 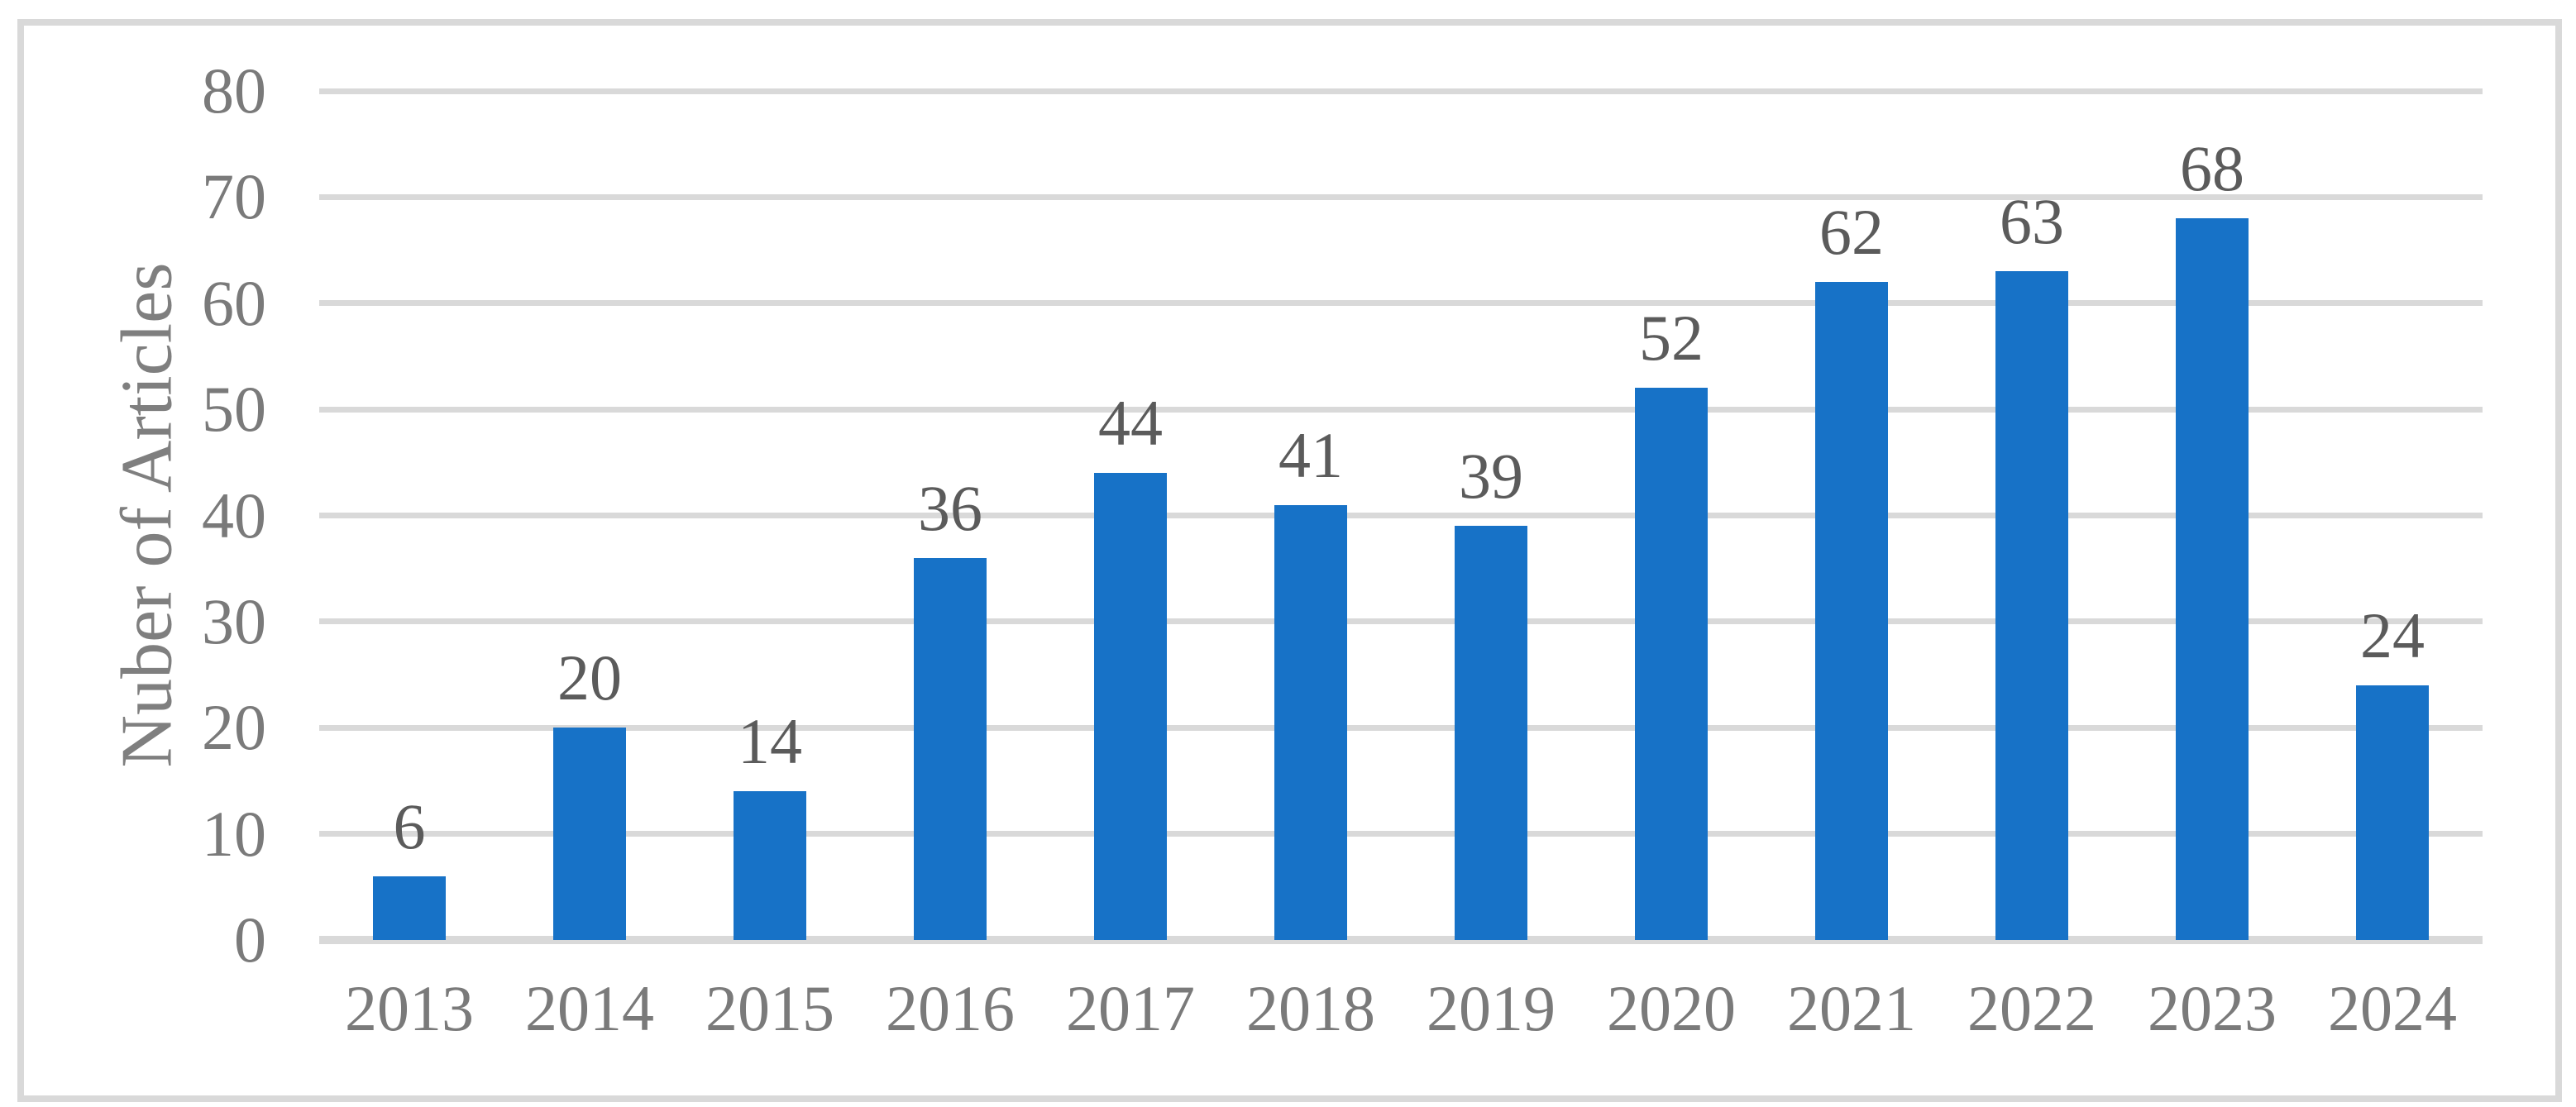 What do you see at coordinates (2392, 1008) in the screenshot?
I see `x-tick-label-2024: 2024` at bounding box center [2392, 1008].